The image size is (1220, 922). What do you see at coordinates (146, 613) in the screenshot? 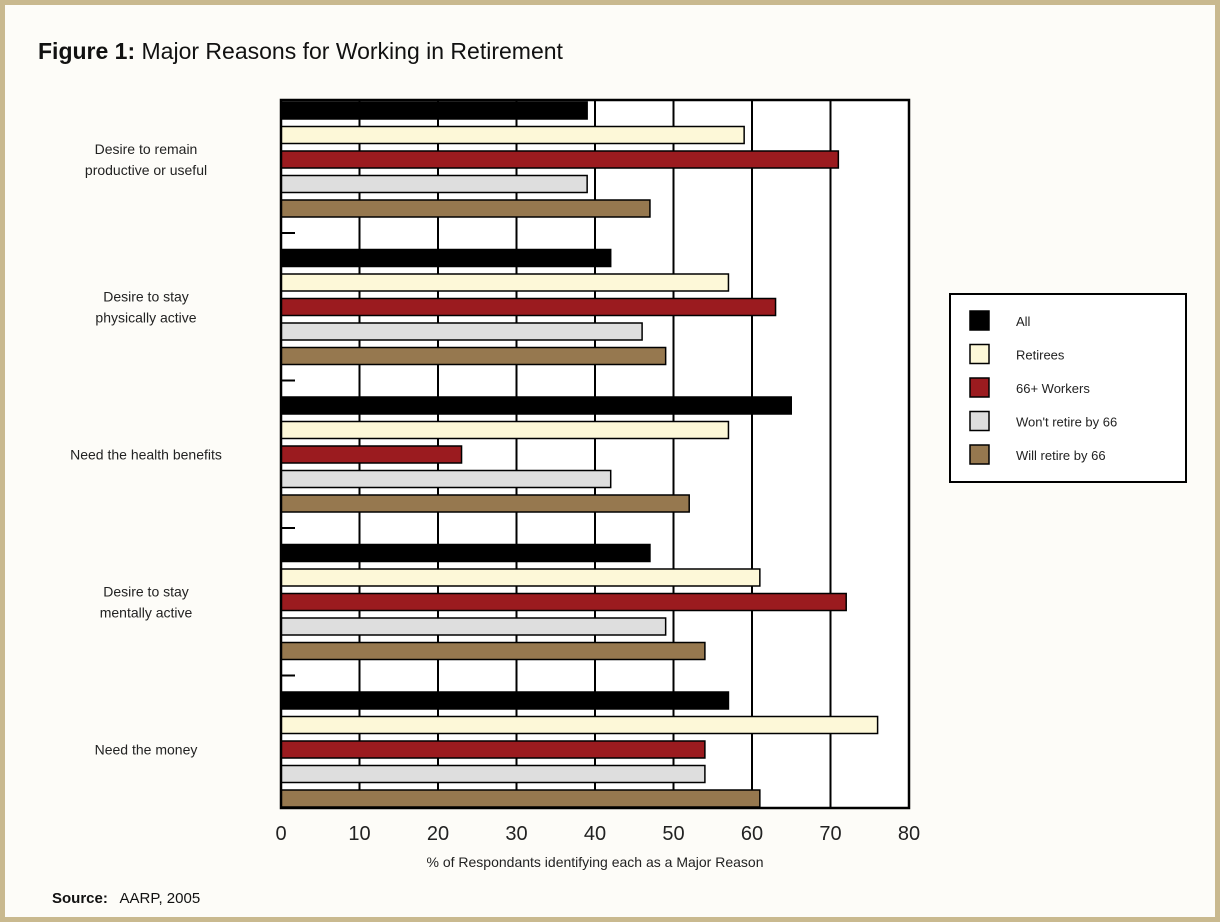
I see `category-label: mentally active` at bounding box center [146, 613].